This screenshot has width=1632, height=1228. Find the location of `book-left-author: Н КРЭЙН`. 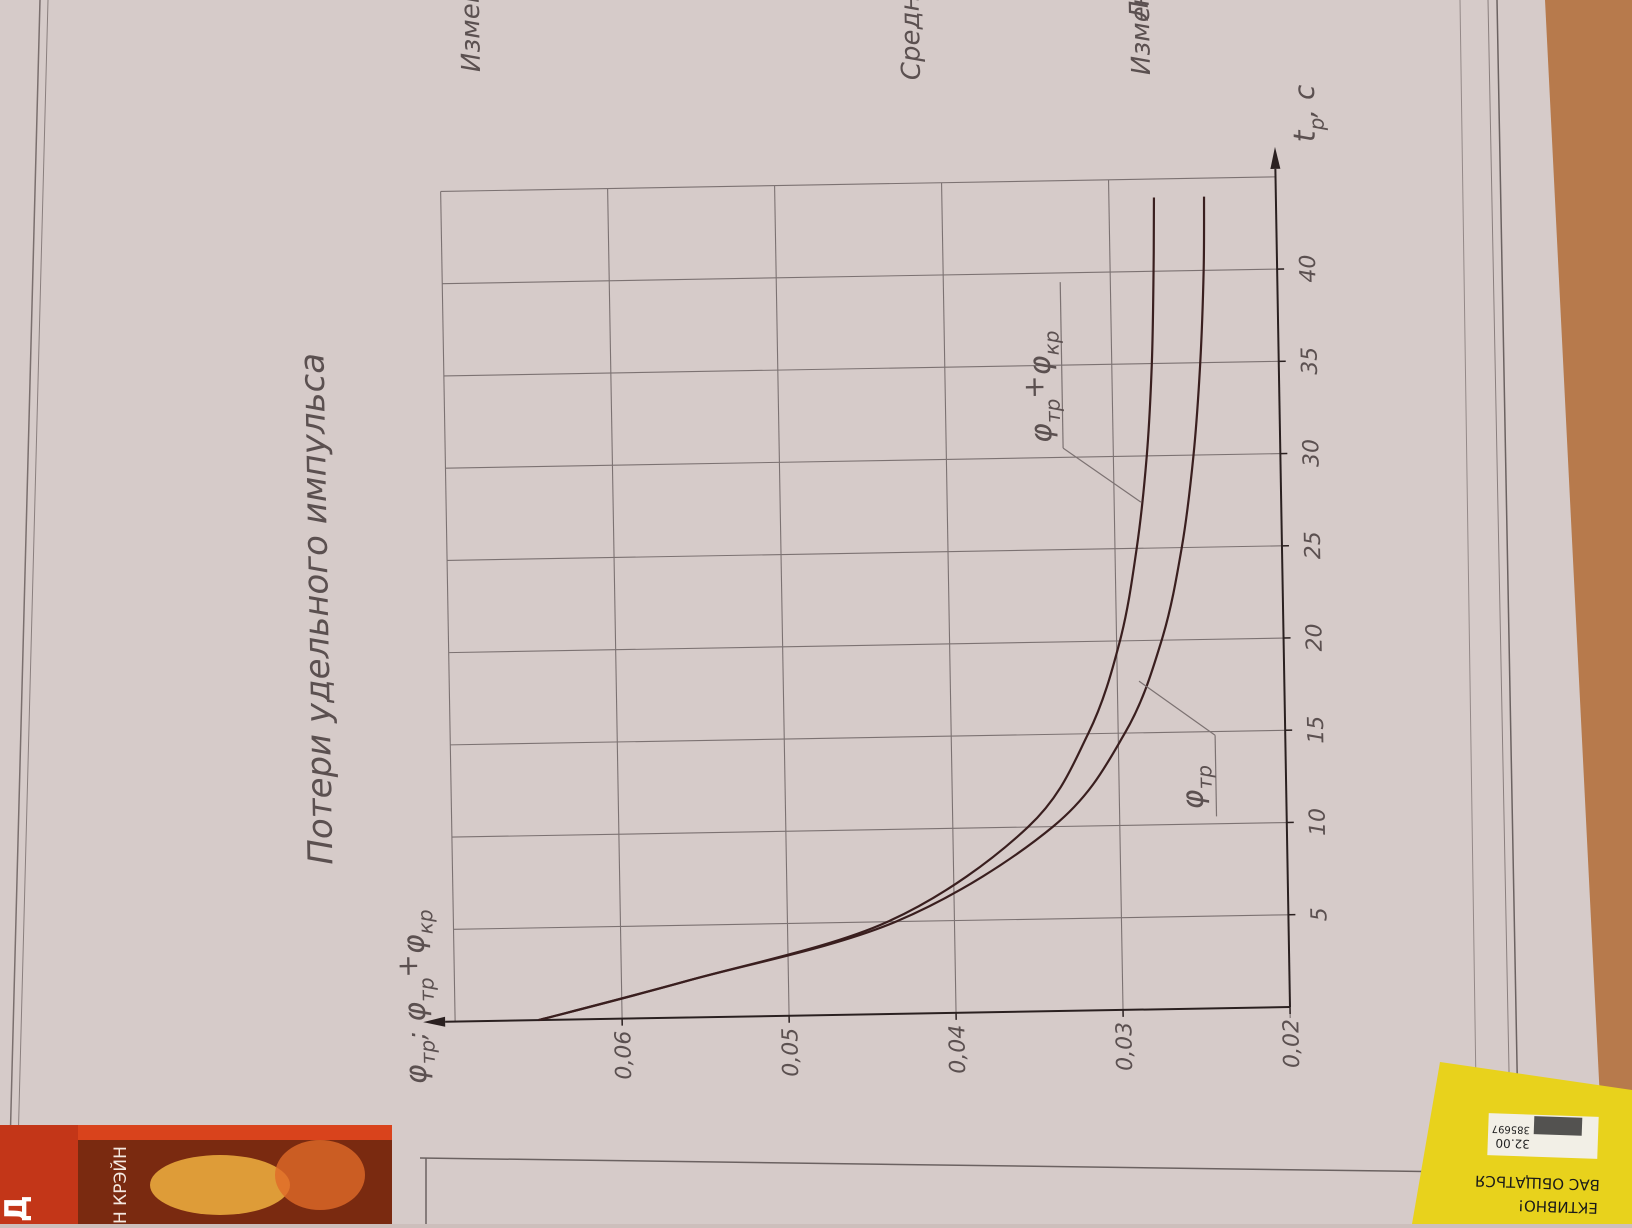

book-left-author: Н КРЭЙН is located at coordinates (120, 1185).